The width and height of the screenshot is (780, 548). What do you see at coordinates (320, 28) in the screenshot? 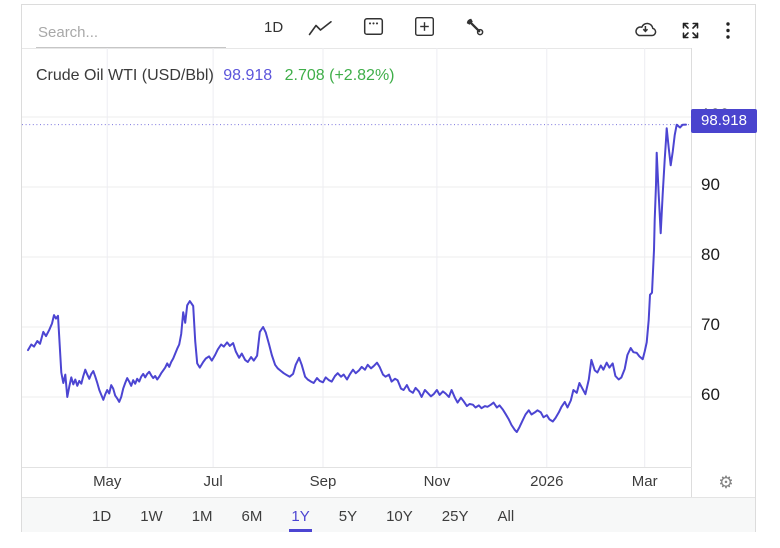
I see `line-chart-icon` at bounding box center [320, 28].